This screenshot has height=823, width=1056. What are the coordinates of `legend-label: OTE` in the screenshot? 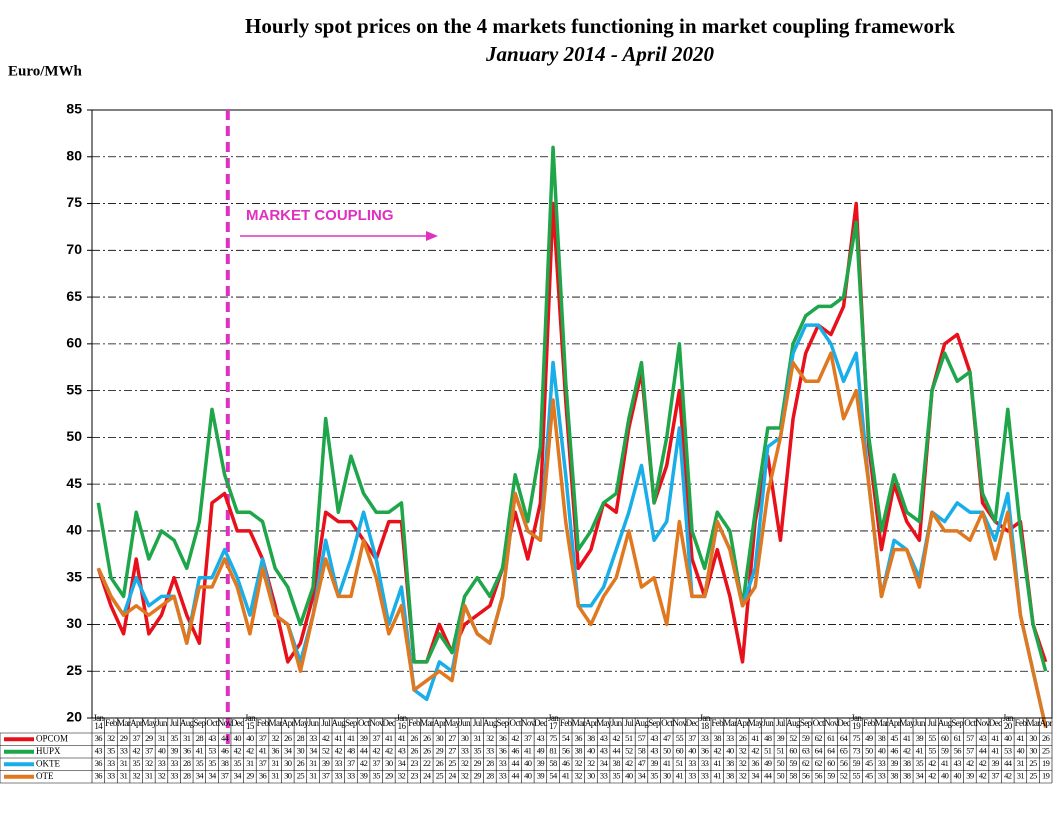 It's located at (45, 776).